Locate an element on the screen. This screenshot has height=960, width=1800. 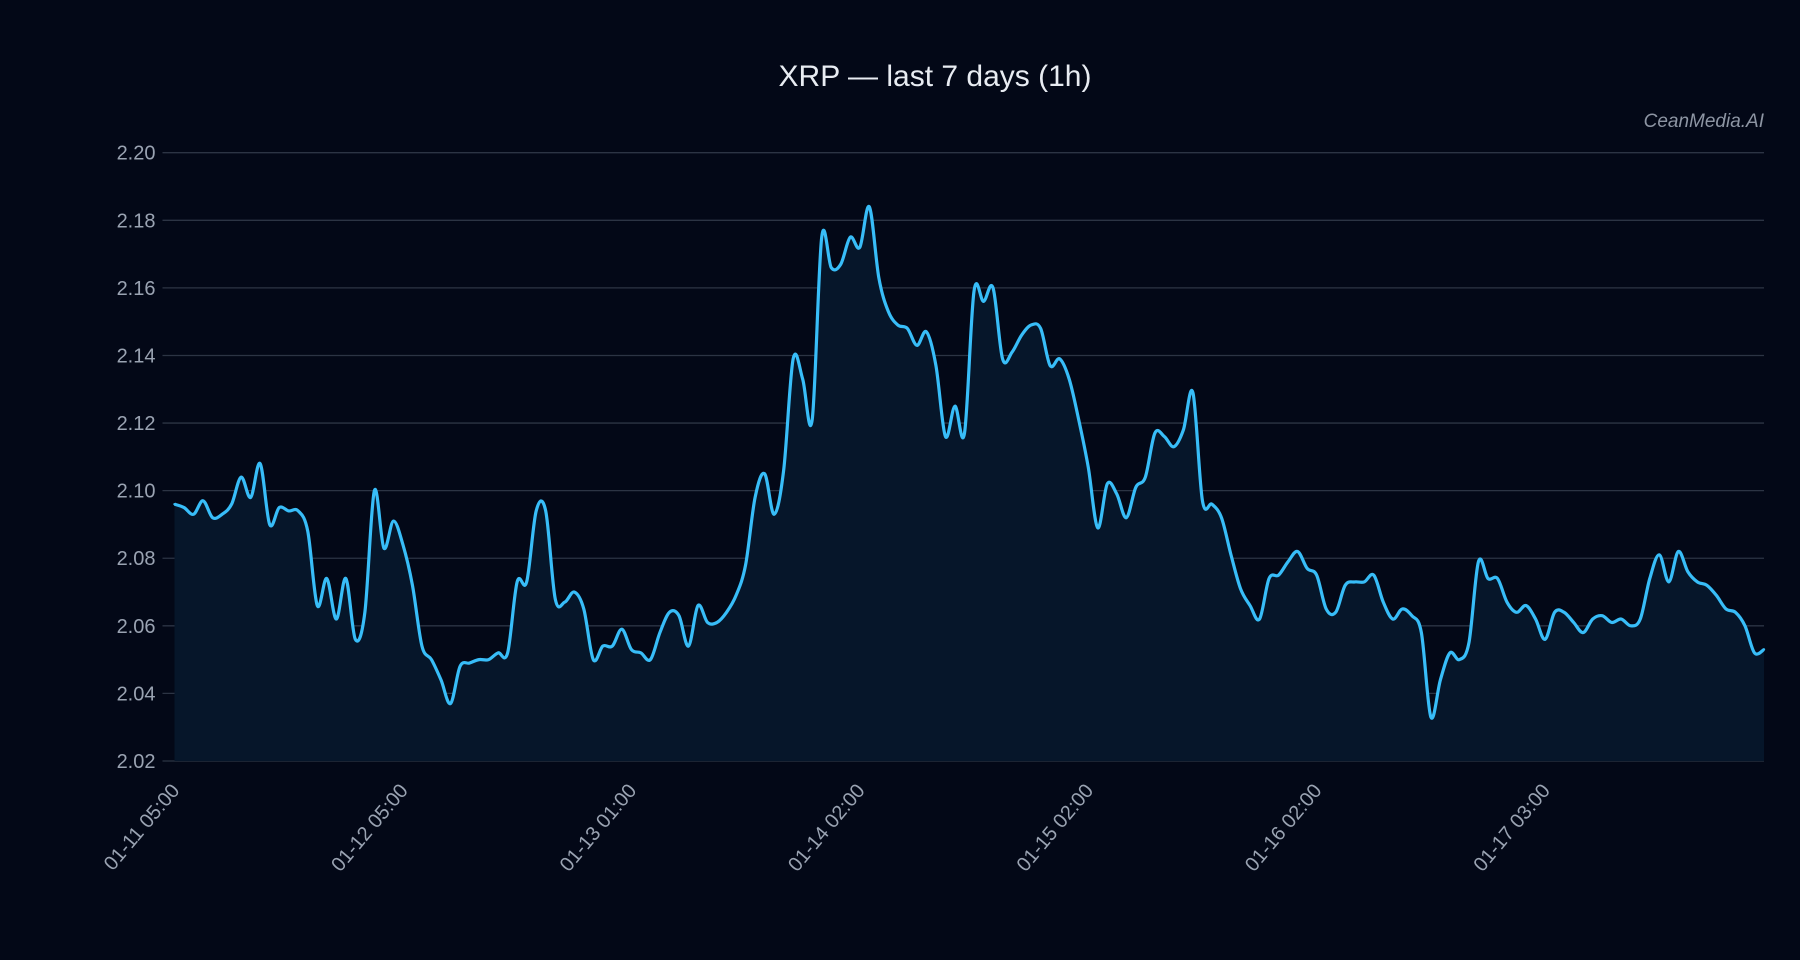
y-tick-label: 2.10 is located at coordinates (136, 492).